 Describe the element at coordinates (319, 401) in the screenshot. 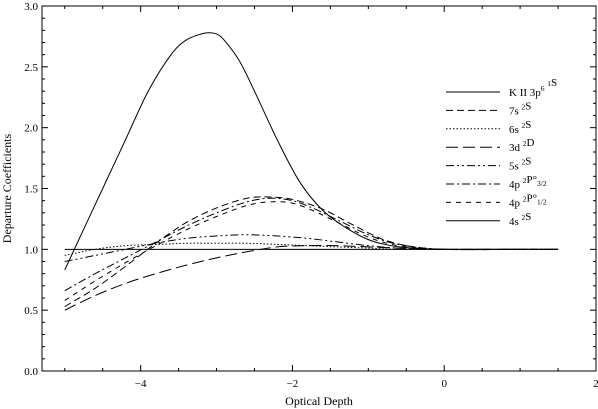

I see `x-axis-label: Optical Depth` at that location.